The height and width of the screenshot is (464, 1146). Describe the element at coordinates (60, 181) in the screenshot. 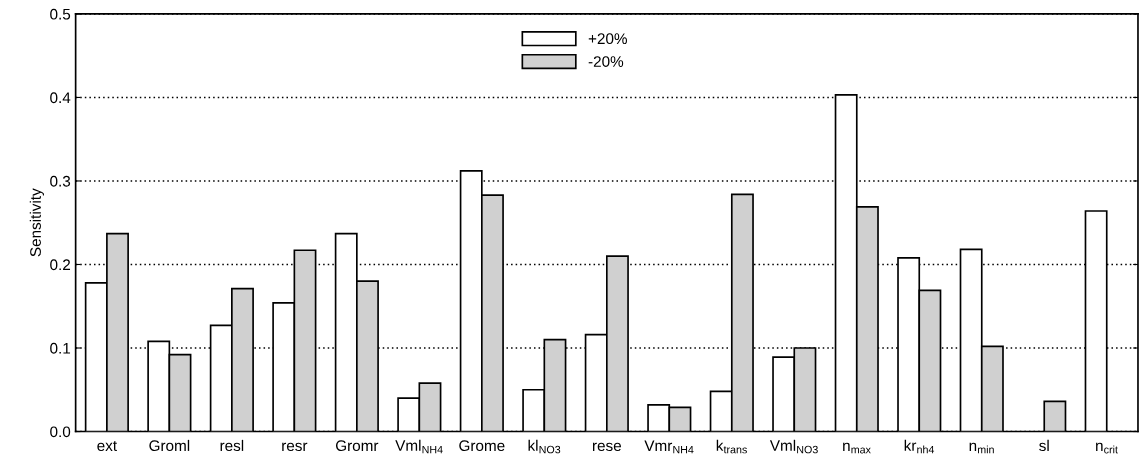

I see `y-tick-label: 0.3` at that location.